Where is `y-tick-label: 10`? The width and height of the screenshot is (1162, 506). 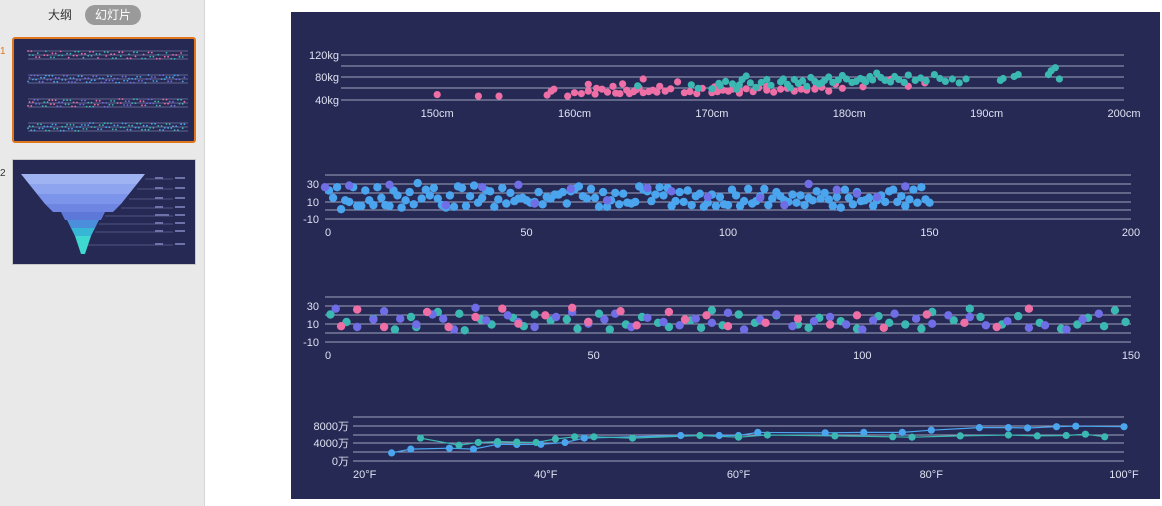 y-tick-label: 10 is located at coordinates (313, 325).